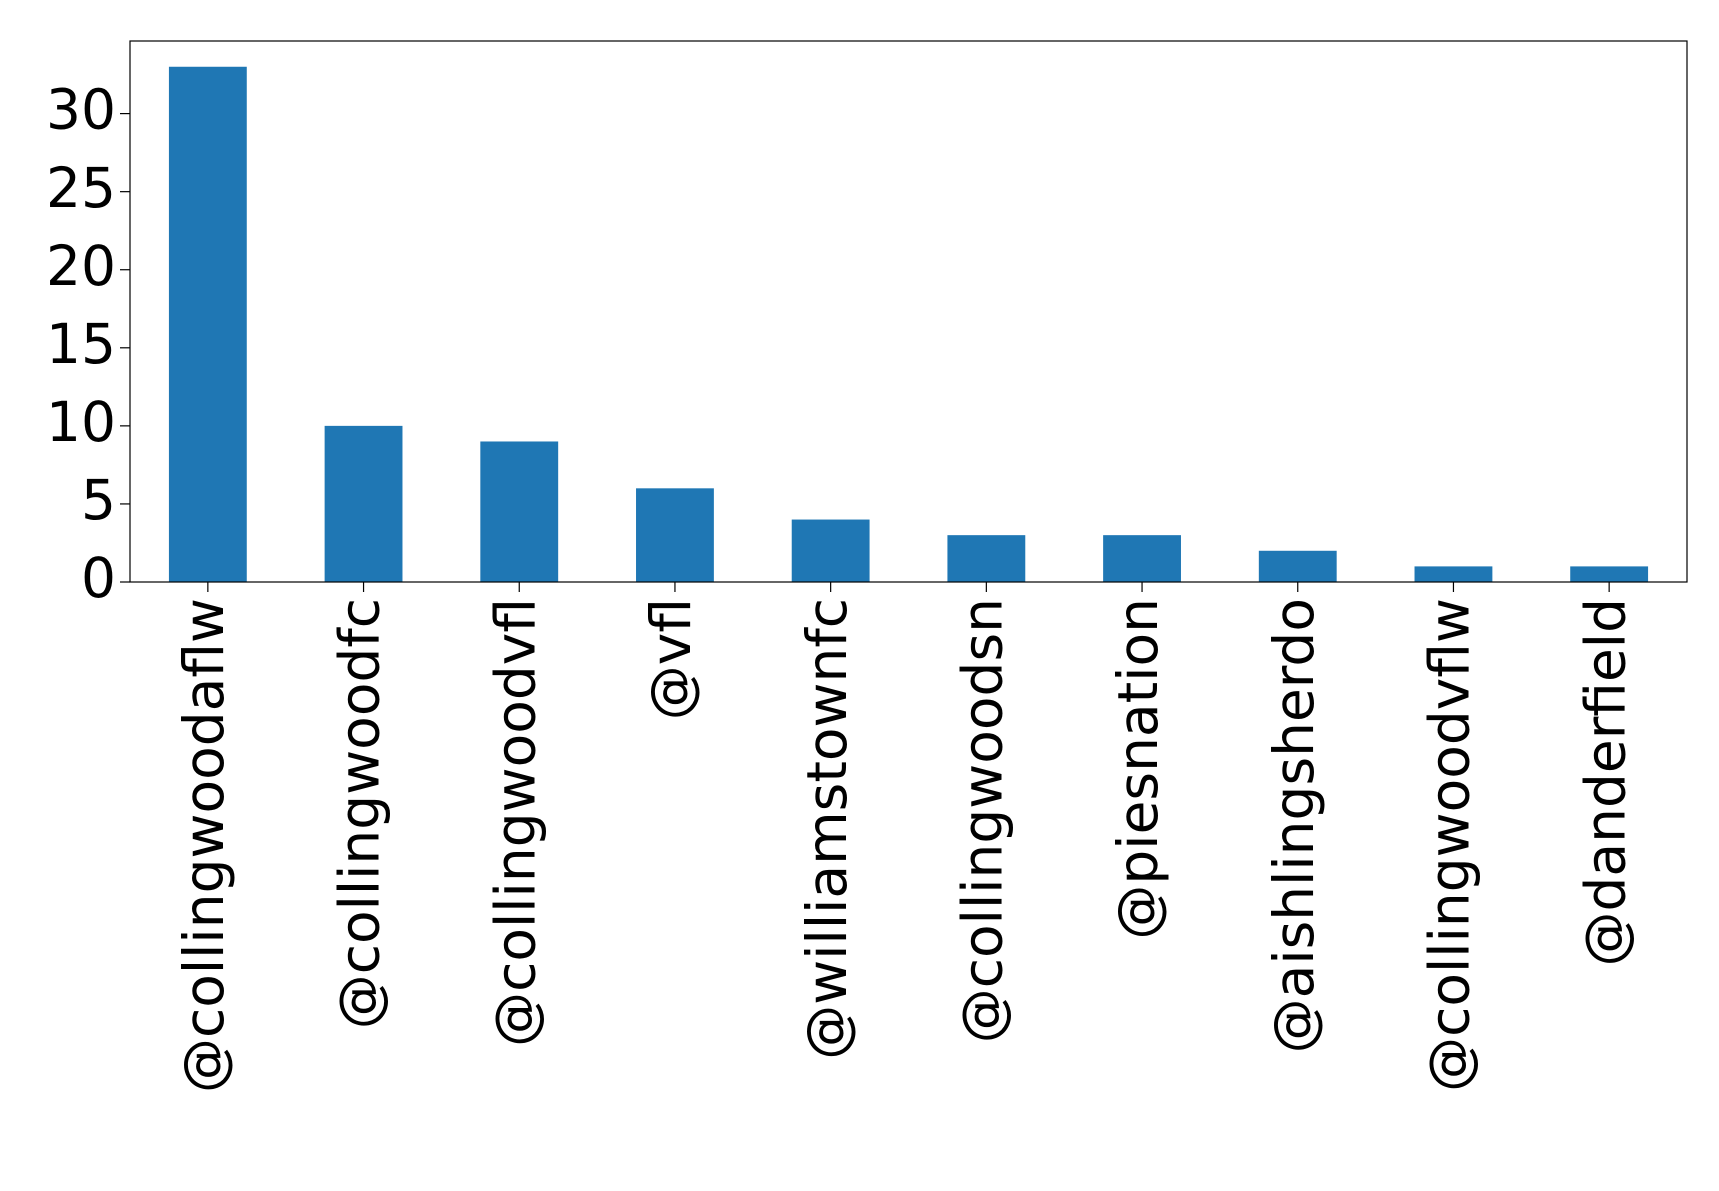  Describe the element at coordinates (1138, 769) in the screenshot. I see `x-tick-label: @piesnation` at that location.